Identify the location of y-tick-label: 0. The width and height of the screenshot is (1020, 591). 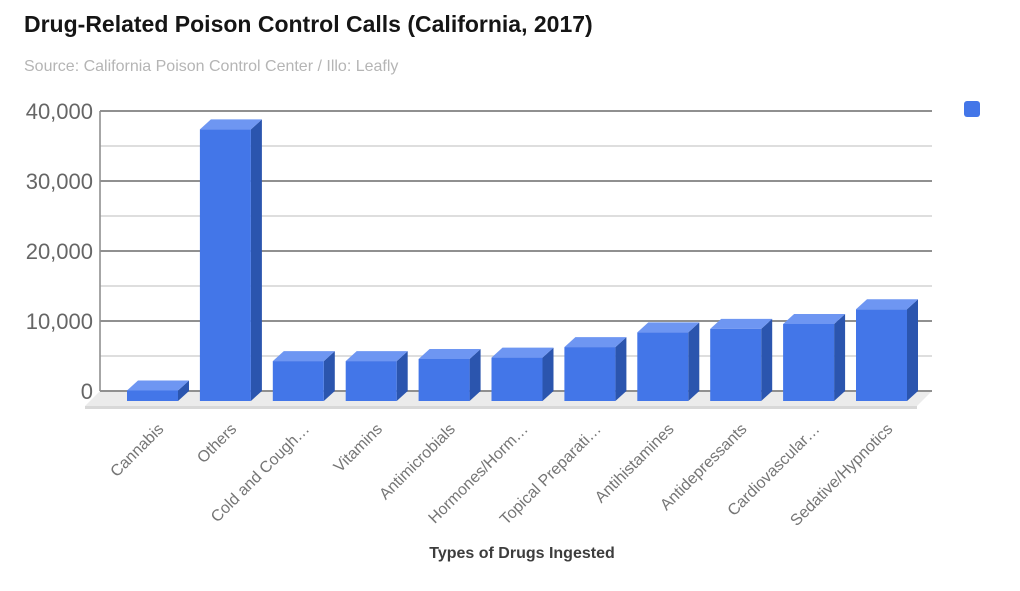
(87, 391).